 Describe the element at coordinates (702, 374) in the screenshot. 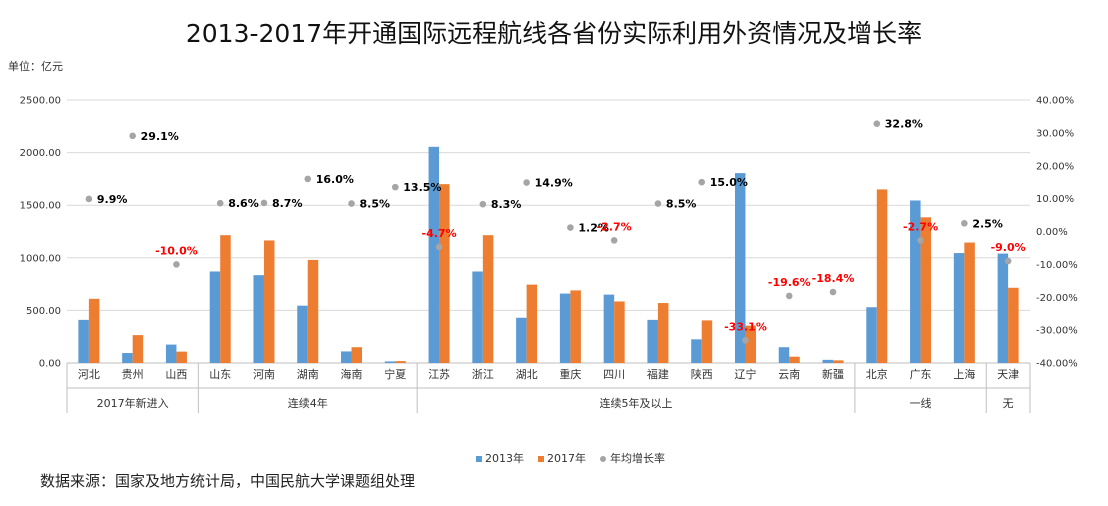

I see `x-category-label: 陕西` at that location.